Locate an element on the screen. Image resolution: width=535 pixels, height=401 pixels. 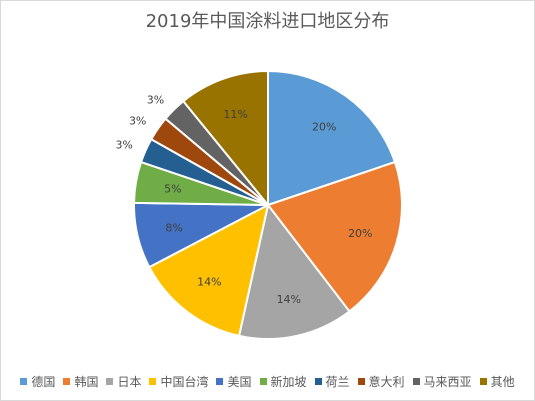
slice-label-5: 8% is located at coordinates (173, 227).